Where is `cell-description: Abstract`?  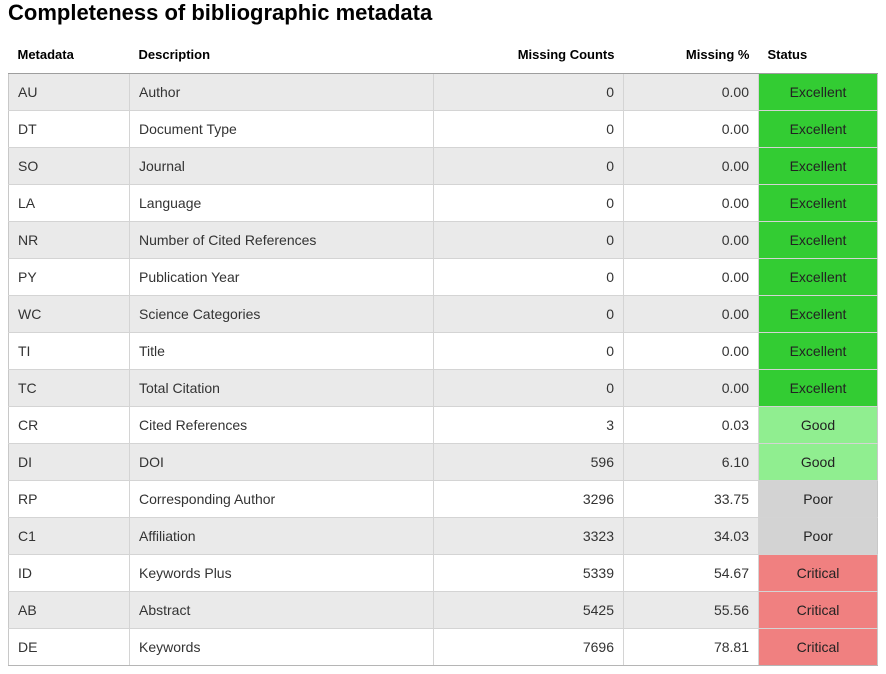 cell-description: Abstract is located at coordinates (281, 610).